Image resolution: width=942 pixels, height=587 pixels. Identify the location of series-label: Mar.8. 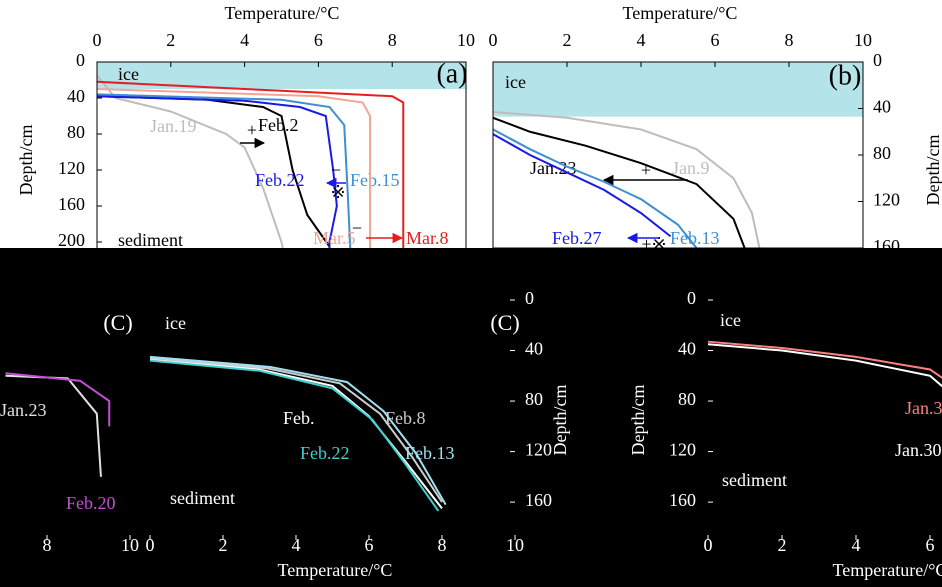
(427, 238).